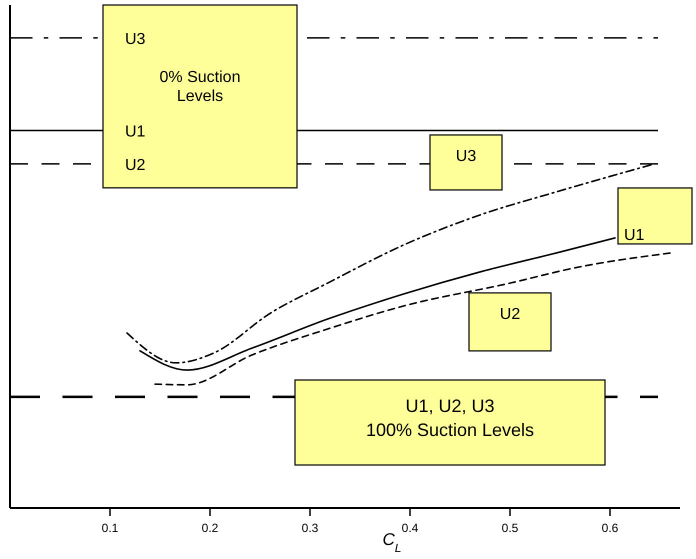 This screenshot has height=559, width=696. I want to click on x-tick-label: 0.1, so click(110, 528).